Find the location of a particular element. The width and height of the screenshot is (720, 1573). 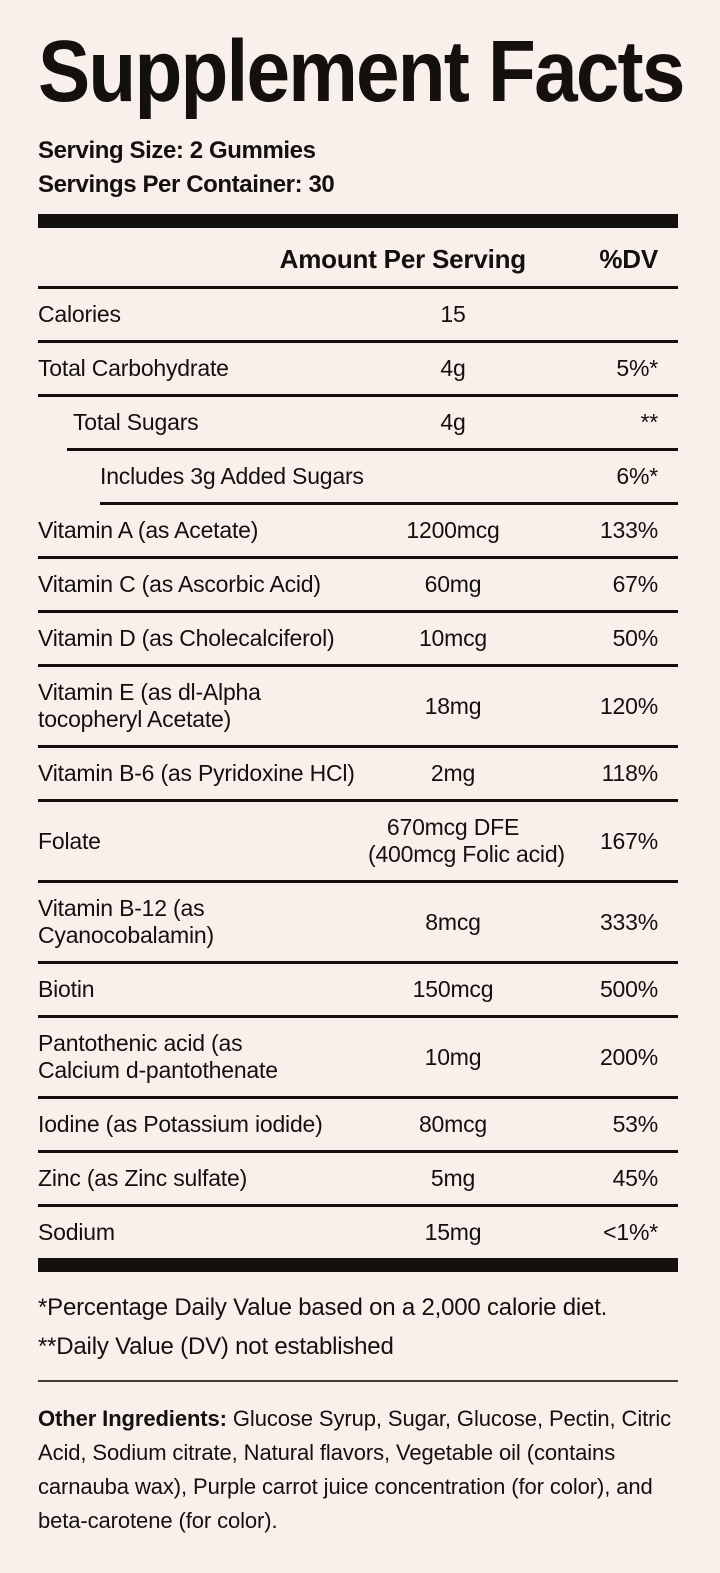

nutrient-name: Total Carbohydrate is located at coordinates (133, 368).